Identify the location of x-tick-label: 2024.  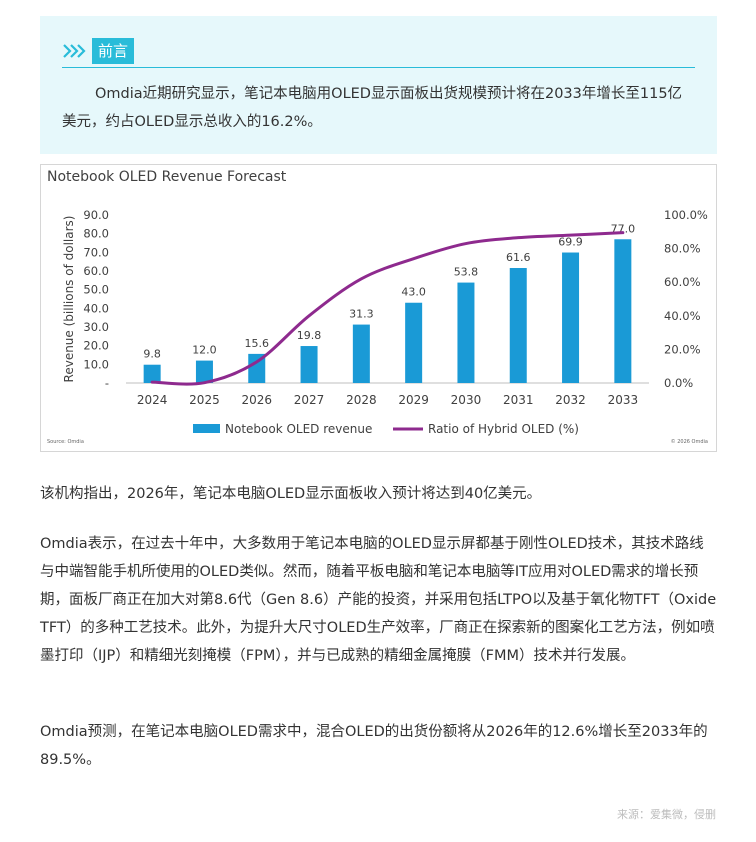
(152, 400).